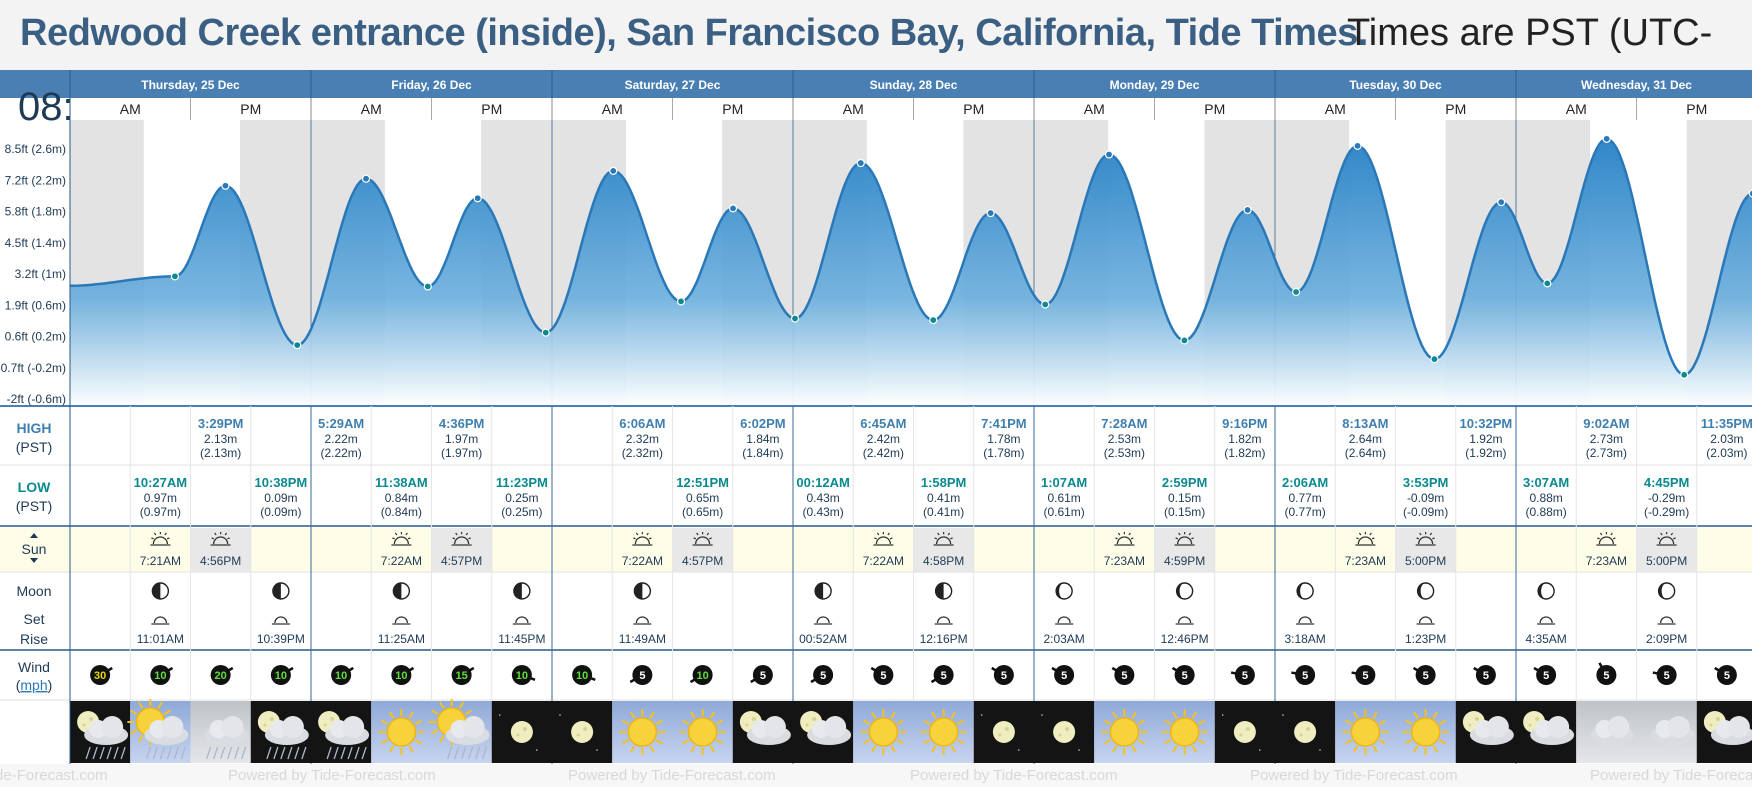  Describe the element at coordinates (280, 732) in the screenshot. I see `weather-moon-rain-icon` at that location.